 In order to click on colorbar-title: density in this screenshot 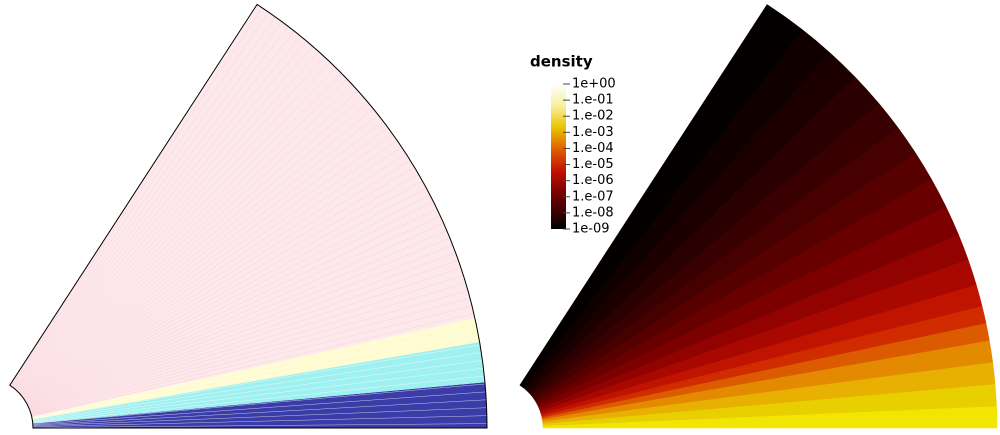, I will do `click(561, 62)`.